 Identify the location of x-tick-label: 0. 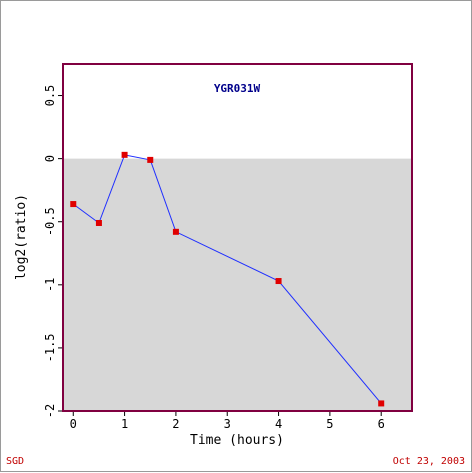
(73, 424).